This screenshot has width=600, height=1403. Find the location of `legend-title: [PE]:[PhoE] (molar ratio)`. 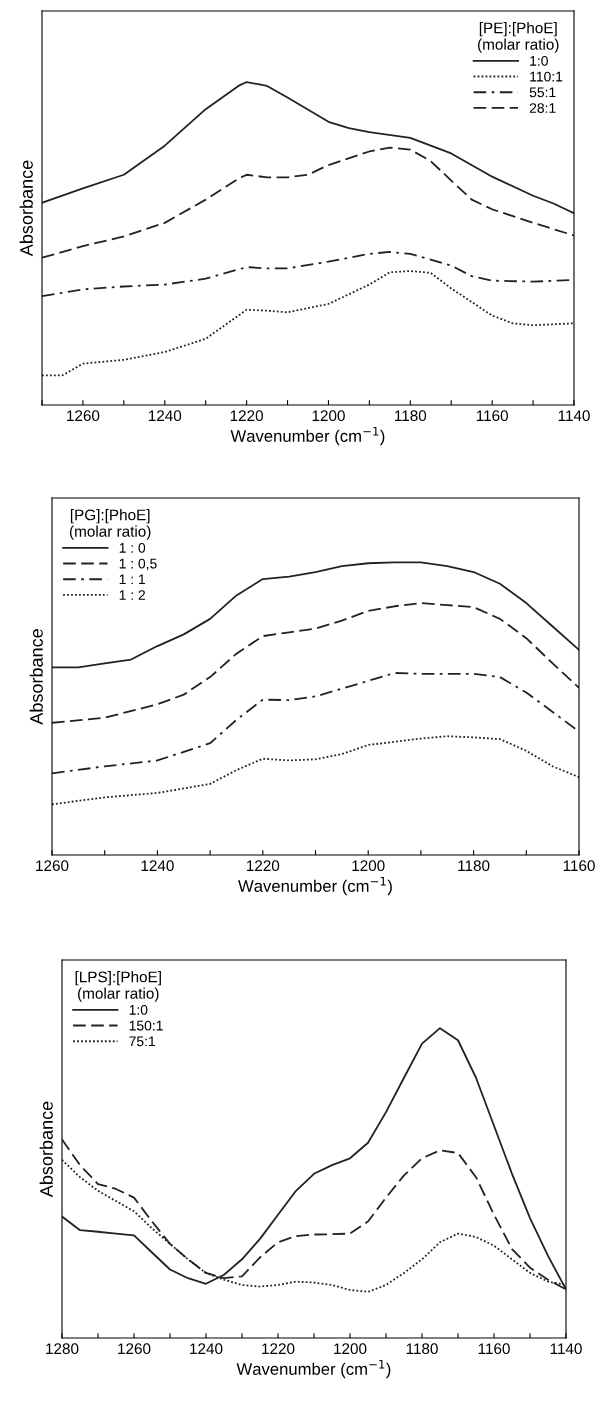

legend-title: [PE]:[PhoE] (molar ratio) is located at coordinates (518, 37).